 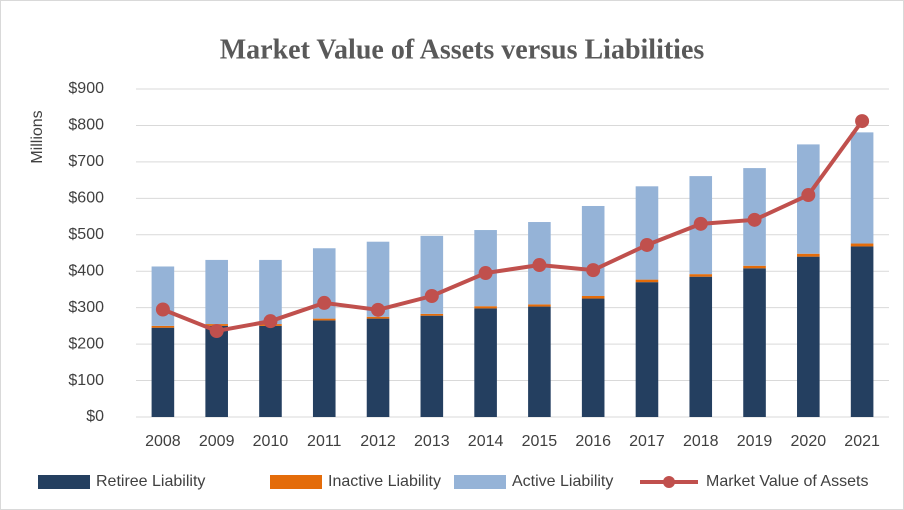 What do you see at coordinates (324, 441) in the screenshot?
I see `x-tick-label: 2011` at bounding box center [324, 441].